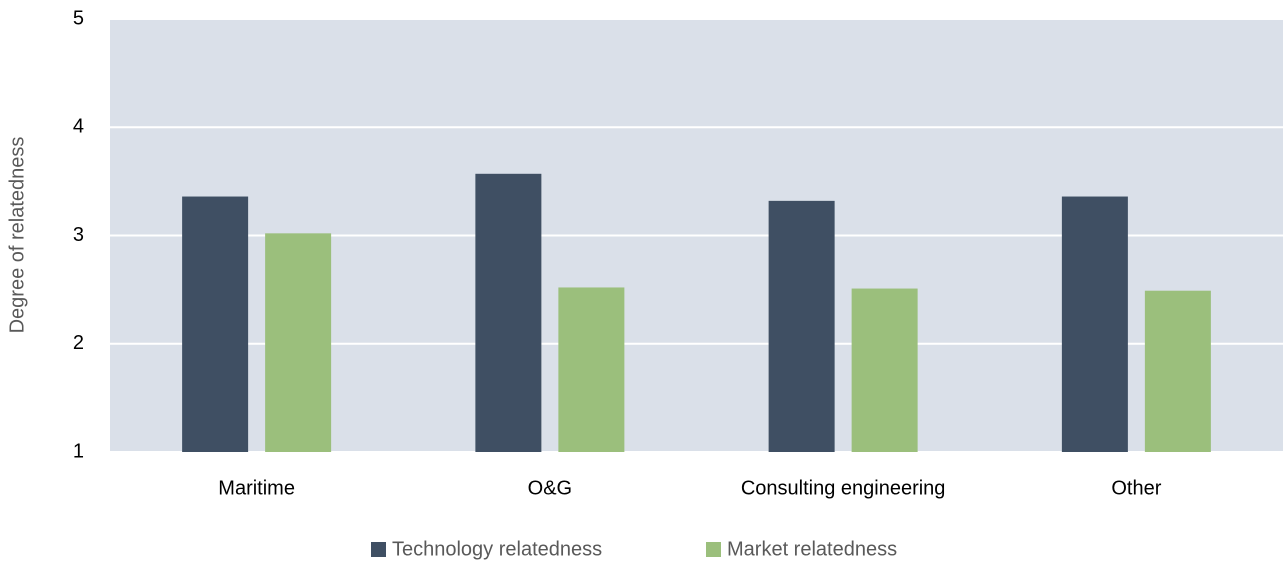 The image size is (1283, 567). What do you see at coordinates (843, 488) in the screenshot?
I see `x-tick-label: Consulting engineering` at bounding box center [843, 488].